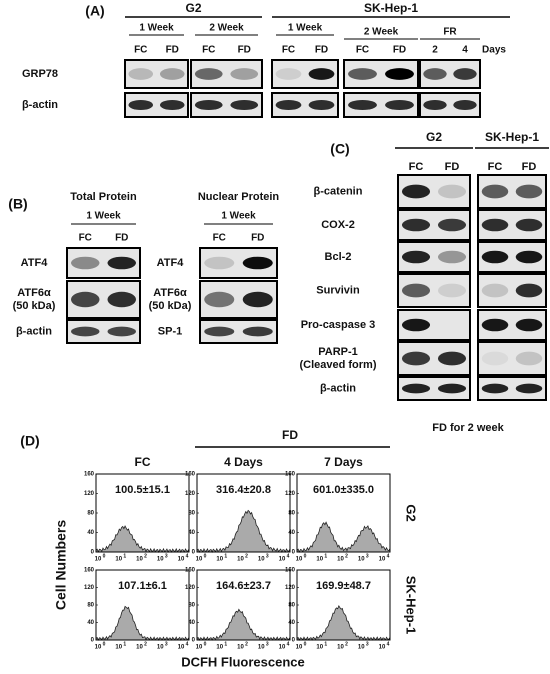 This screenshot has height=674, width=550. Describe the element at coordinates (142, 490) in the screenshot. I see `value-label: 100.5±15.1` at that location.